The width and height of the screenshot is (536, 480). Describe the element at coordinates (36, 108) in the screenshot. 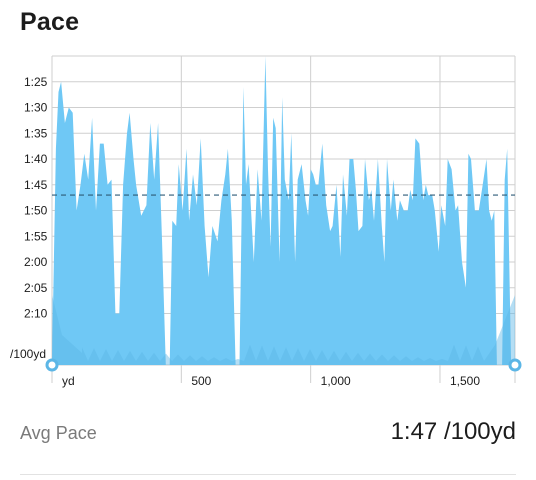

I see `y-tick-label: 1:30` at that location.